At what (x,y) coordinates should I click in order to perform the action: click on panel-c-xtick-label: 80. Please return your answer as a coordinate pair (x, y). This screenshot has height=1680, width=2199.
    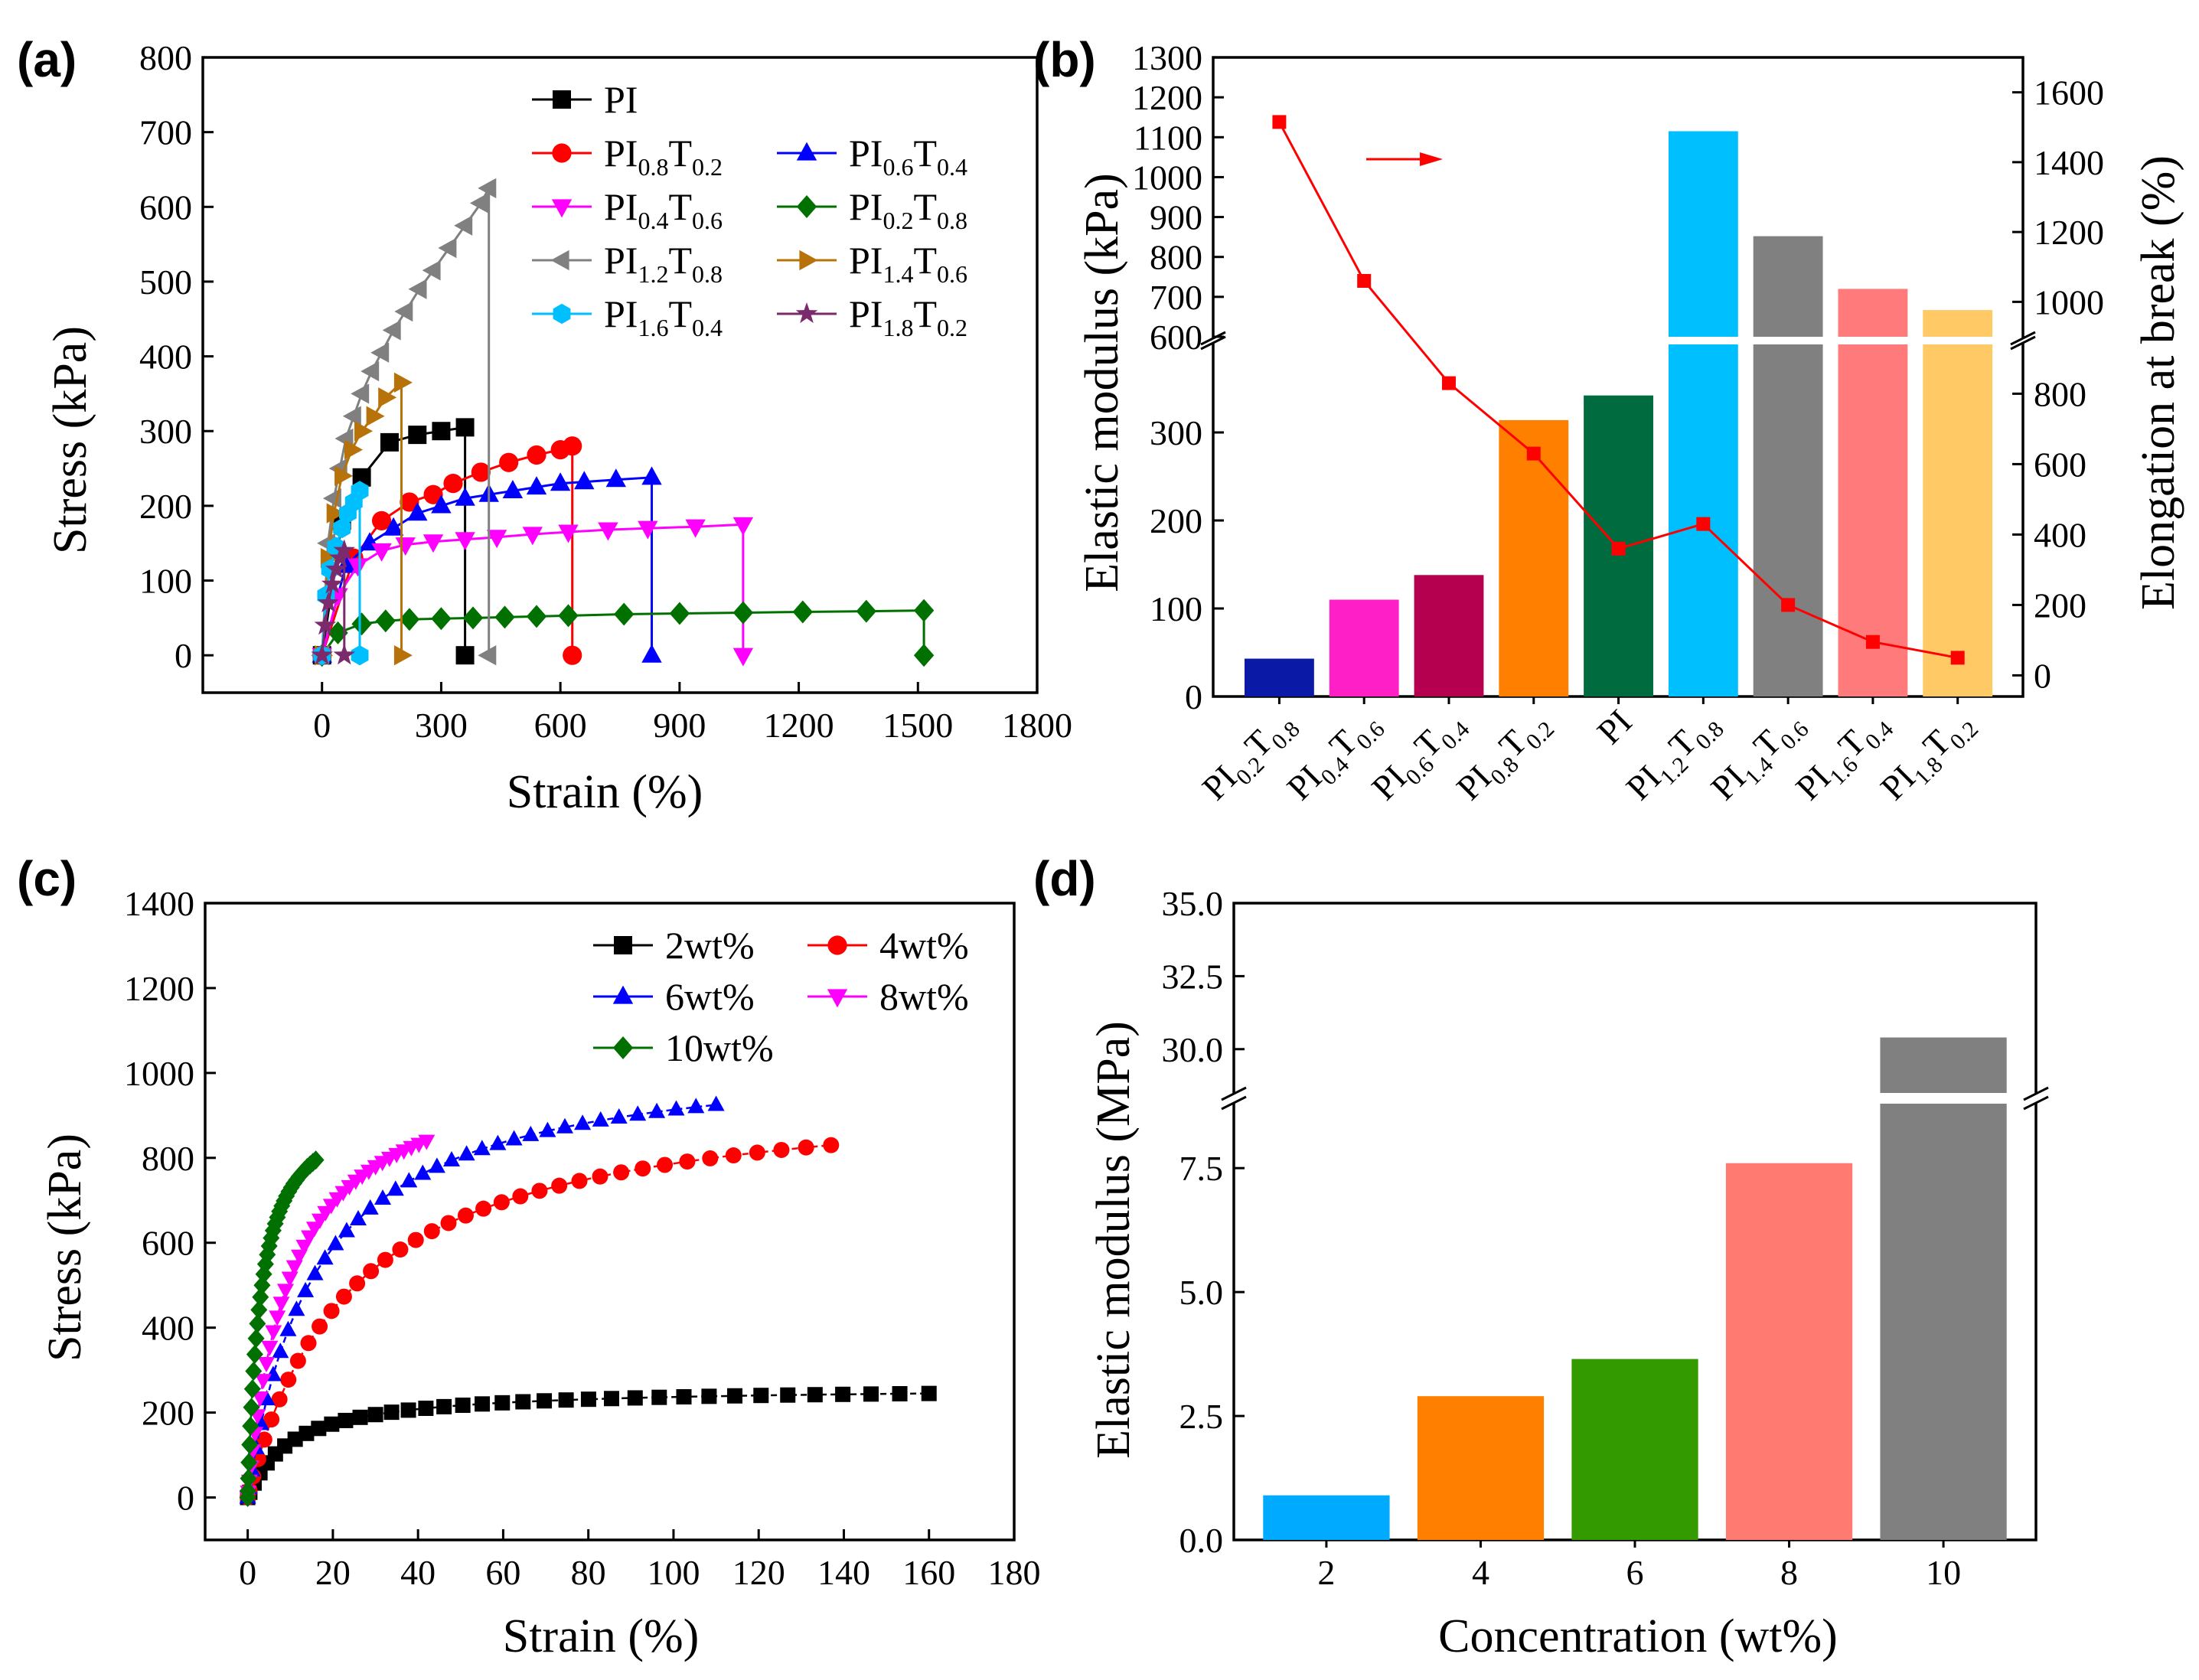
    Looking at the image, I should click on (588, 1573).